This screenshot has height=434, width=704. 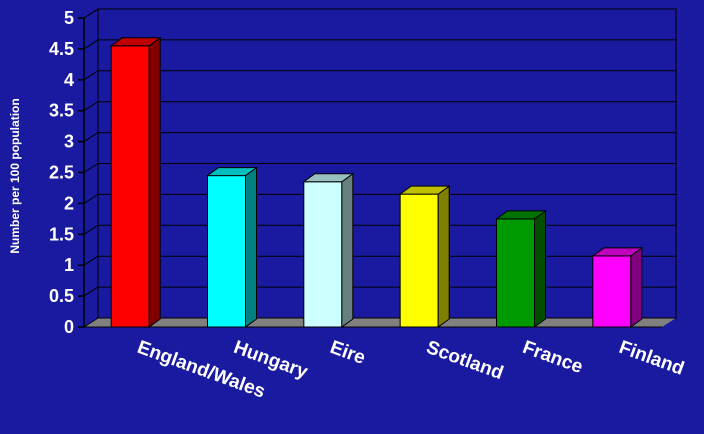 What do you see at coordinates (69, 327) in the screenshot?
I see `y-tick-label: 0` at bounding box center [69, 327].